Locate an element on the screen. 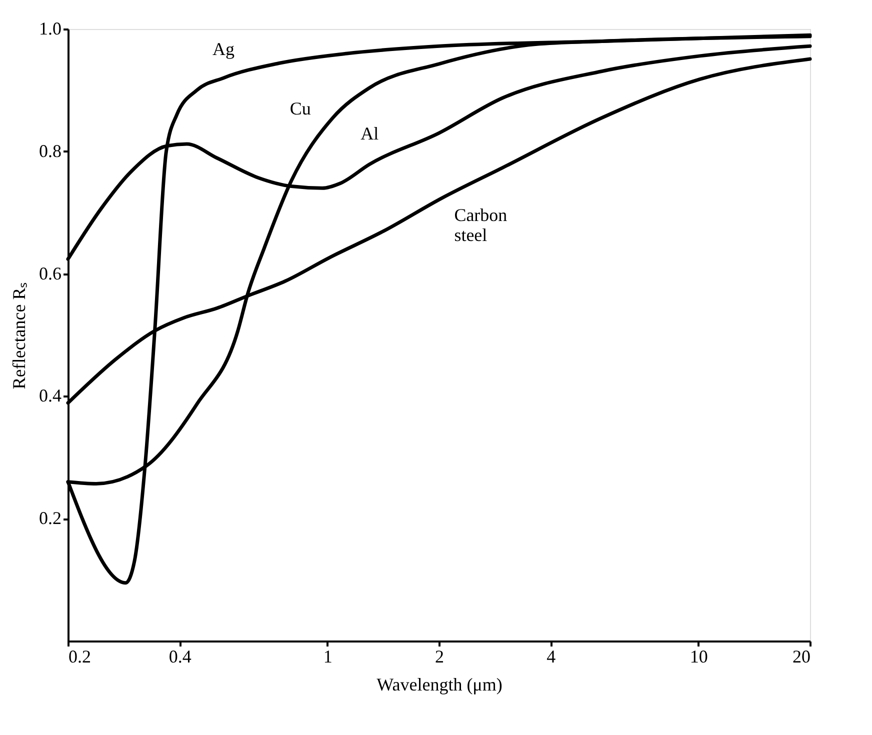 This screenshot has height=735, width=872. y-axis-title: Reflectance Rₛ is located at coordinates (19, 336).